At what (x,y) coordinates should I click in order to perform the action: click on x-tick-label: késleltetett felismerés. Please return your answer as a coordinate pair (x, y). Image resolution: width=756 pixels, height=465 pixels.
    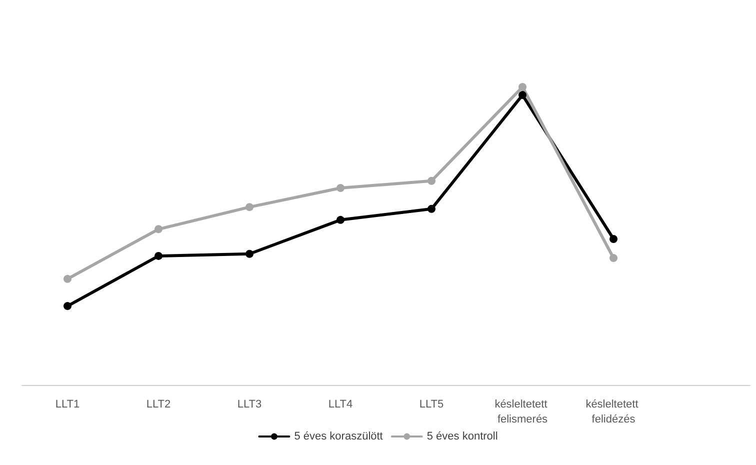
    Looking at the image, I should click on (522, 412).